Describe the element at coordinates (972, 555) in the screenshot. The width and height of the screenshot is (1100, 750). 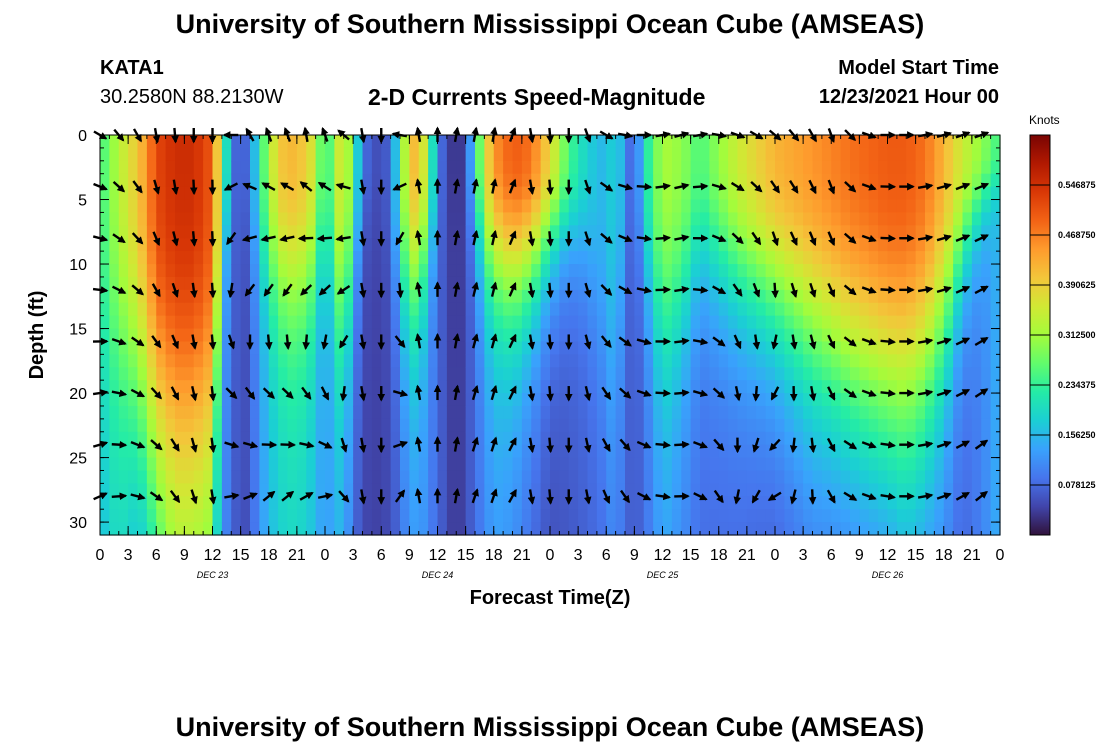
I see `x-tick-label: 21` at that location.